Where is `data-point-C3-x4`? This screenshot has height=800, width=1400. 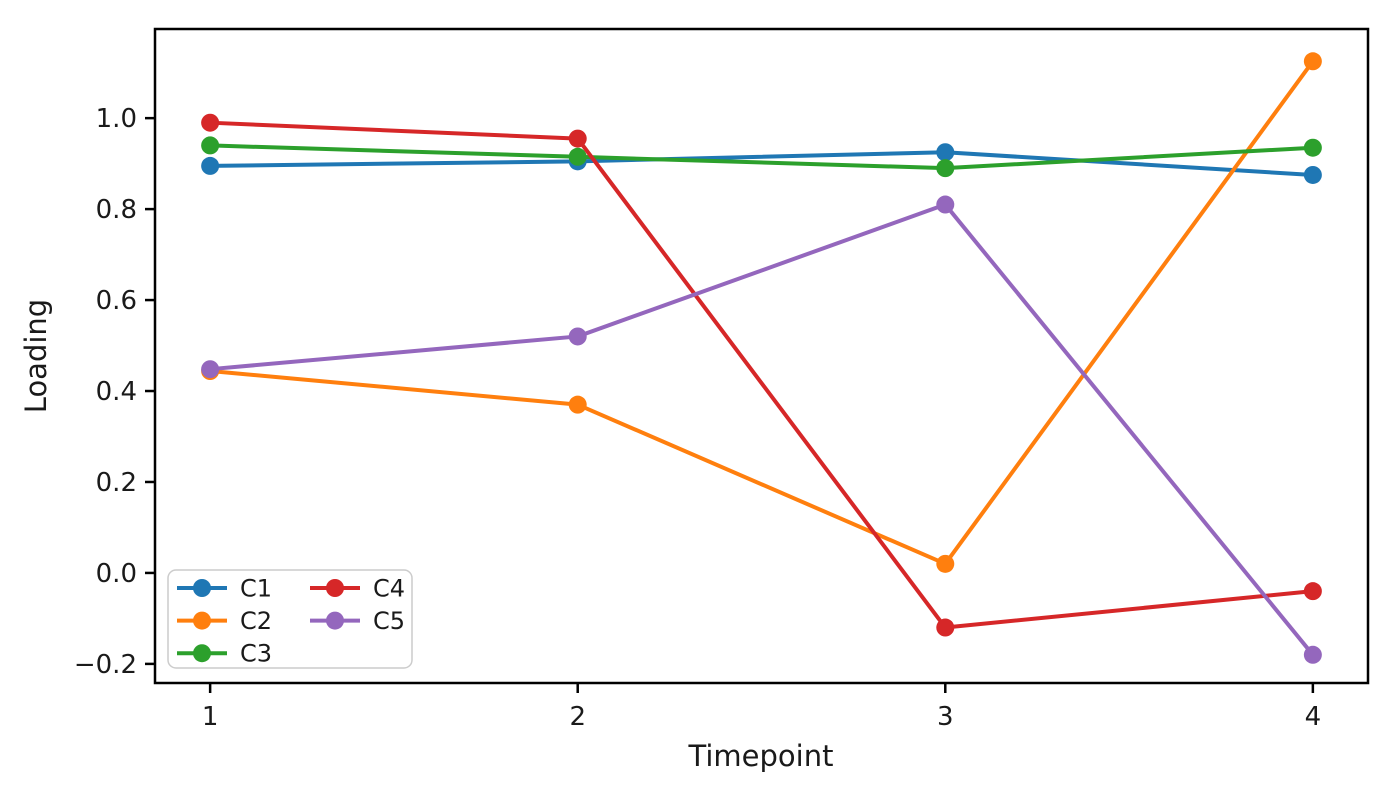
data-point-C3-x4 is located at coordinates (1312, 147).